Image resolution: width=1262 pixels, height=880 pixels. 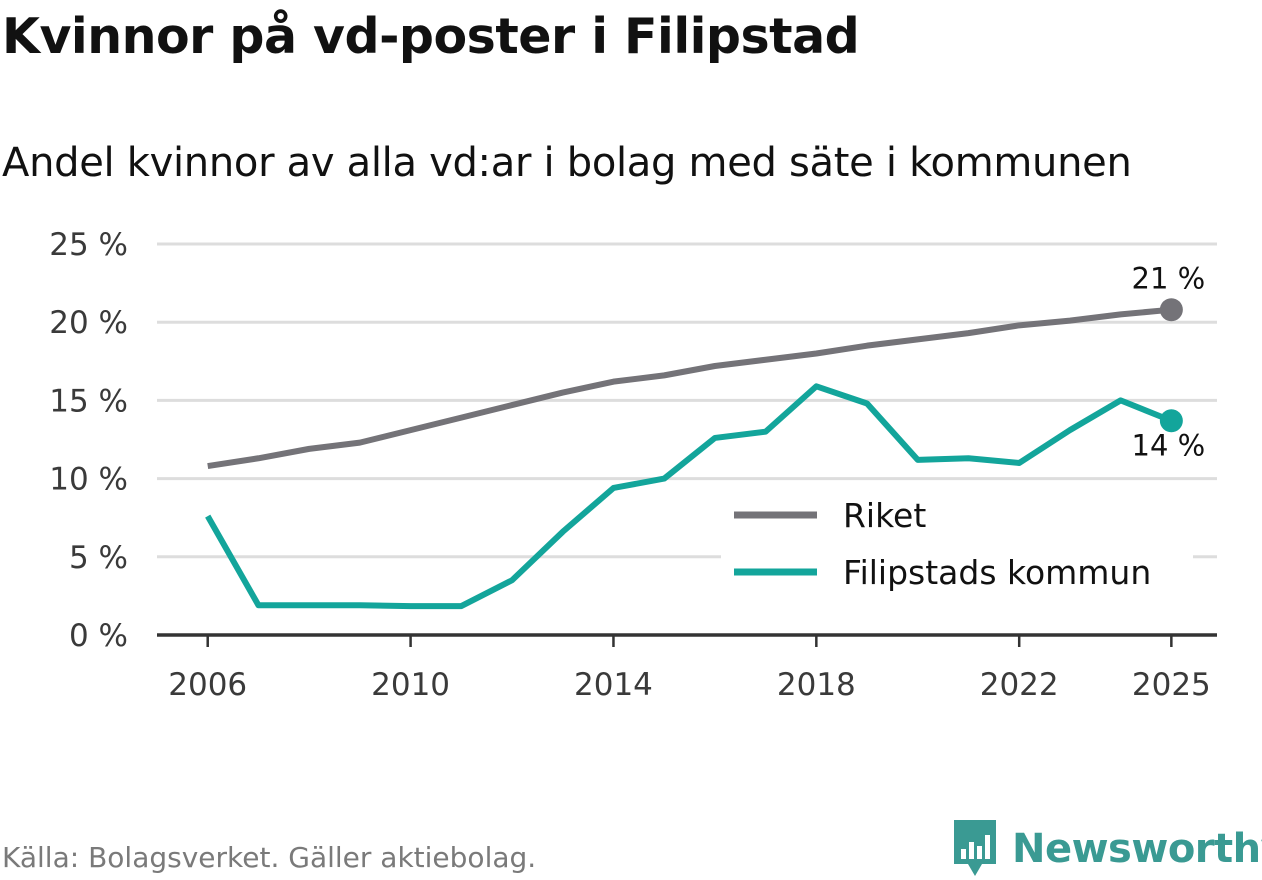 I want to click on x-axis-ticks: 2006 2010 2014 2018 2022 2025, so click(x=689, y=669).